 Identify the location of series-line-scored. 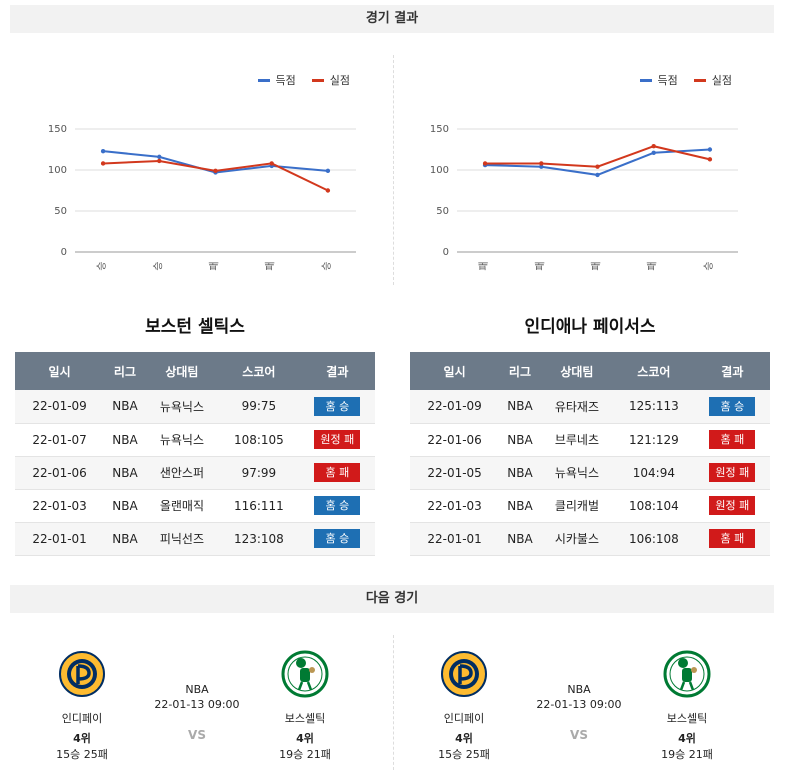
(597, 162).